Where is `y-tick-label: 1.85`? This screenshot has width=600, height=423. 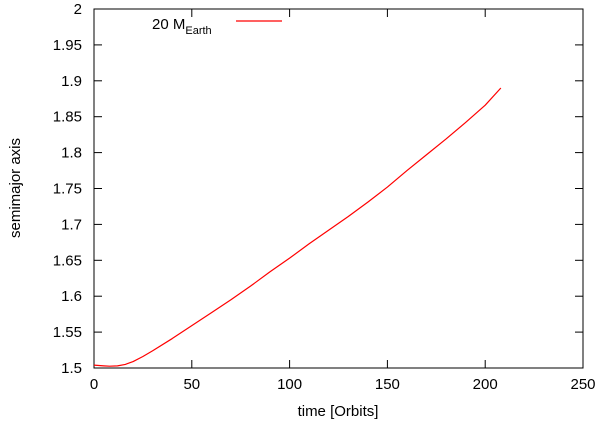
y-tick-label: 1.85 is located at coordinates (67, 117).